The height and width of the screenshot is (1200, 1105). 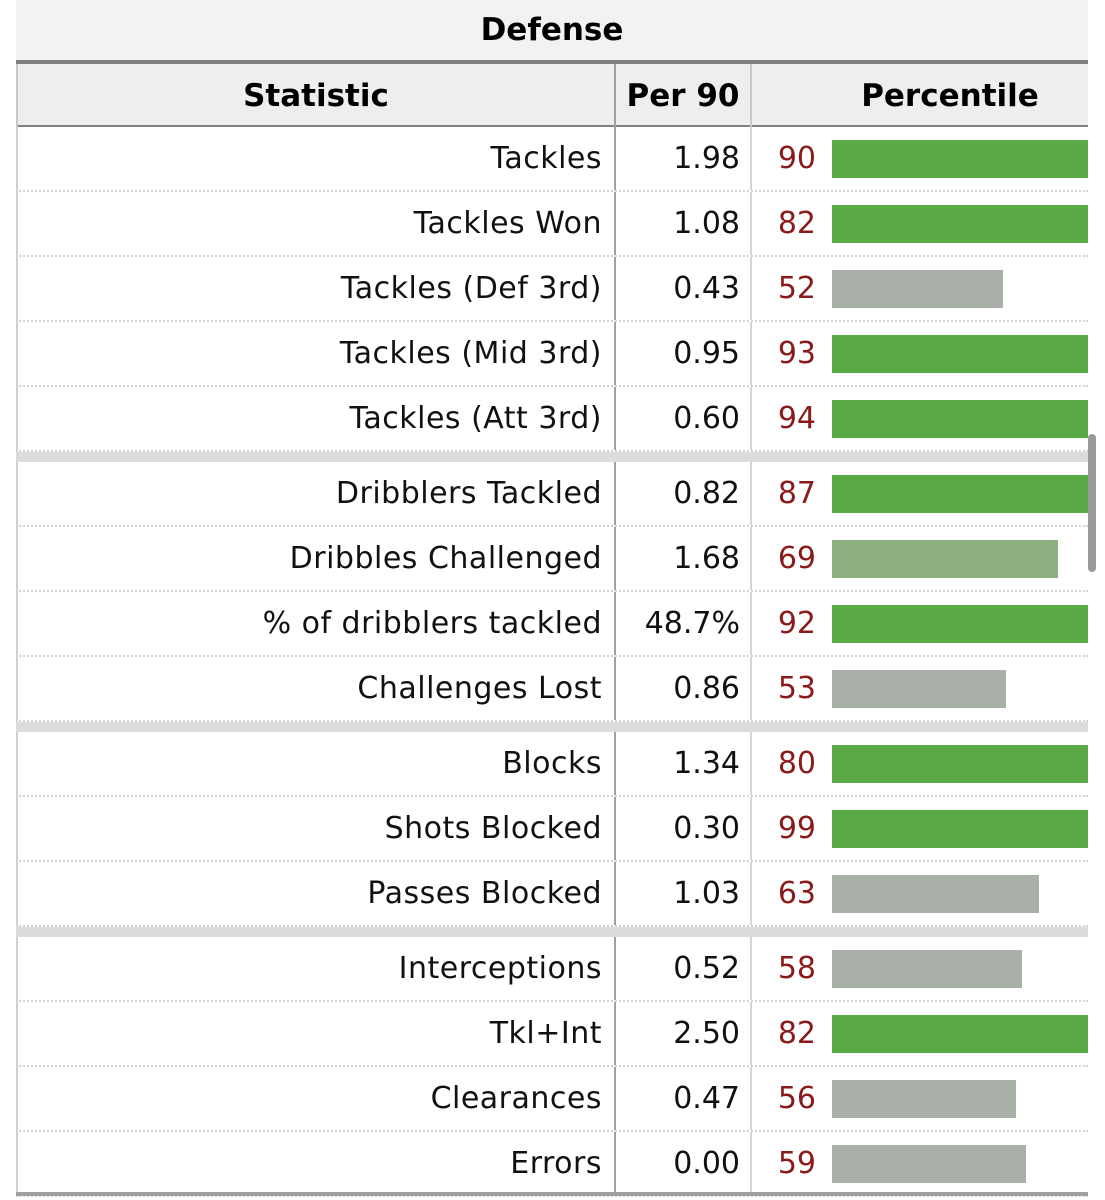 I want to click on per-90-cell: 0.43, so click(x=684, y=288).